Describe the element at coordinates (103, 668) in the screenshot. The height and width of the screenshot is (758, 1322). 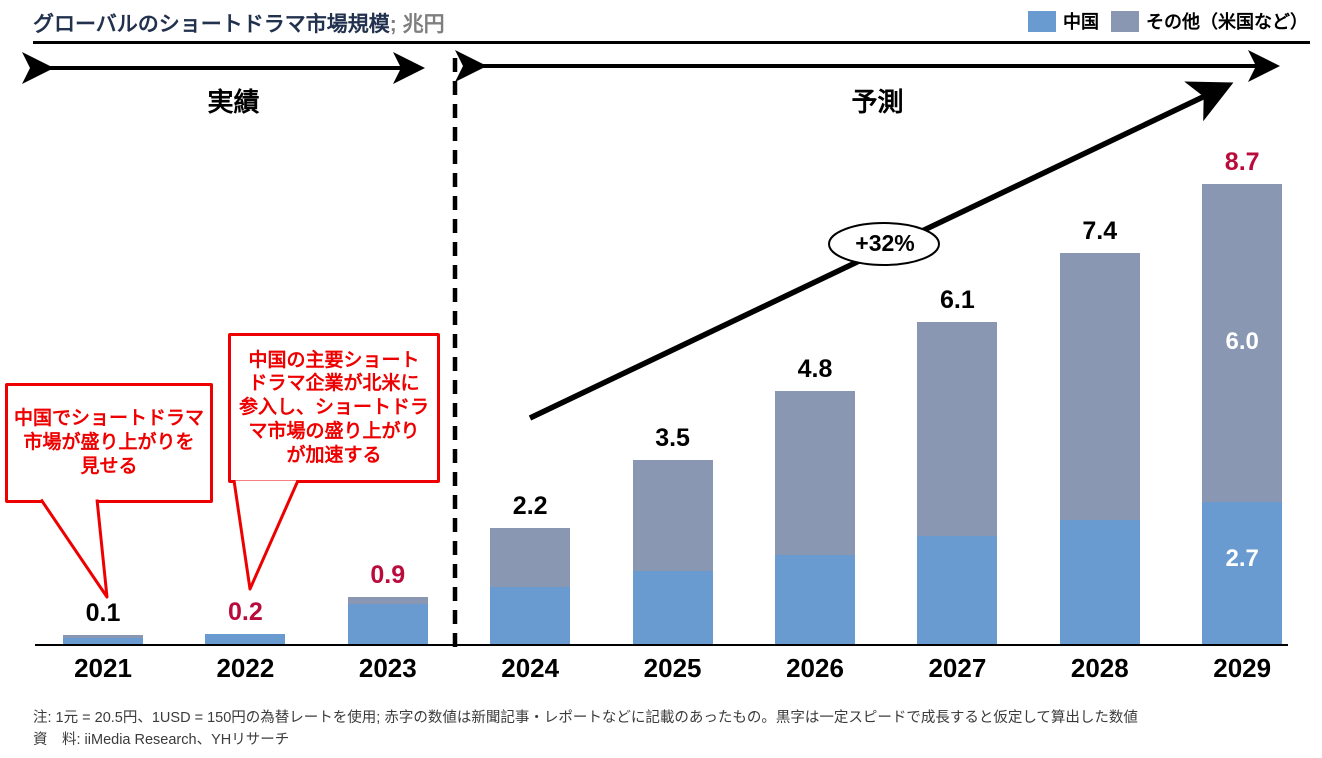
I see `x-axis-label-2021: 2021` at that location.